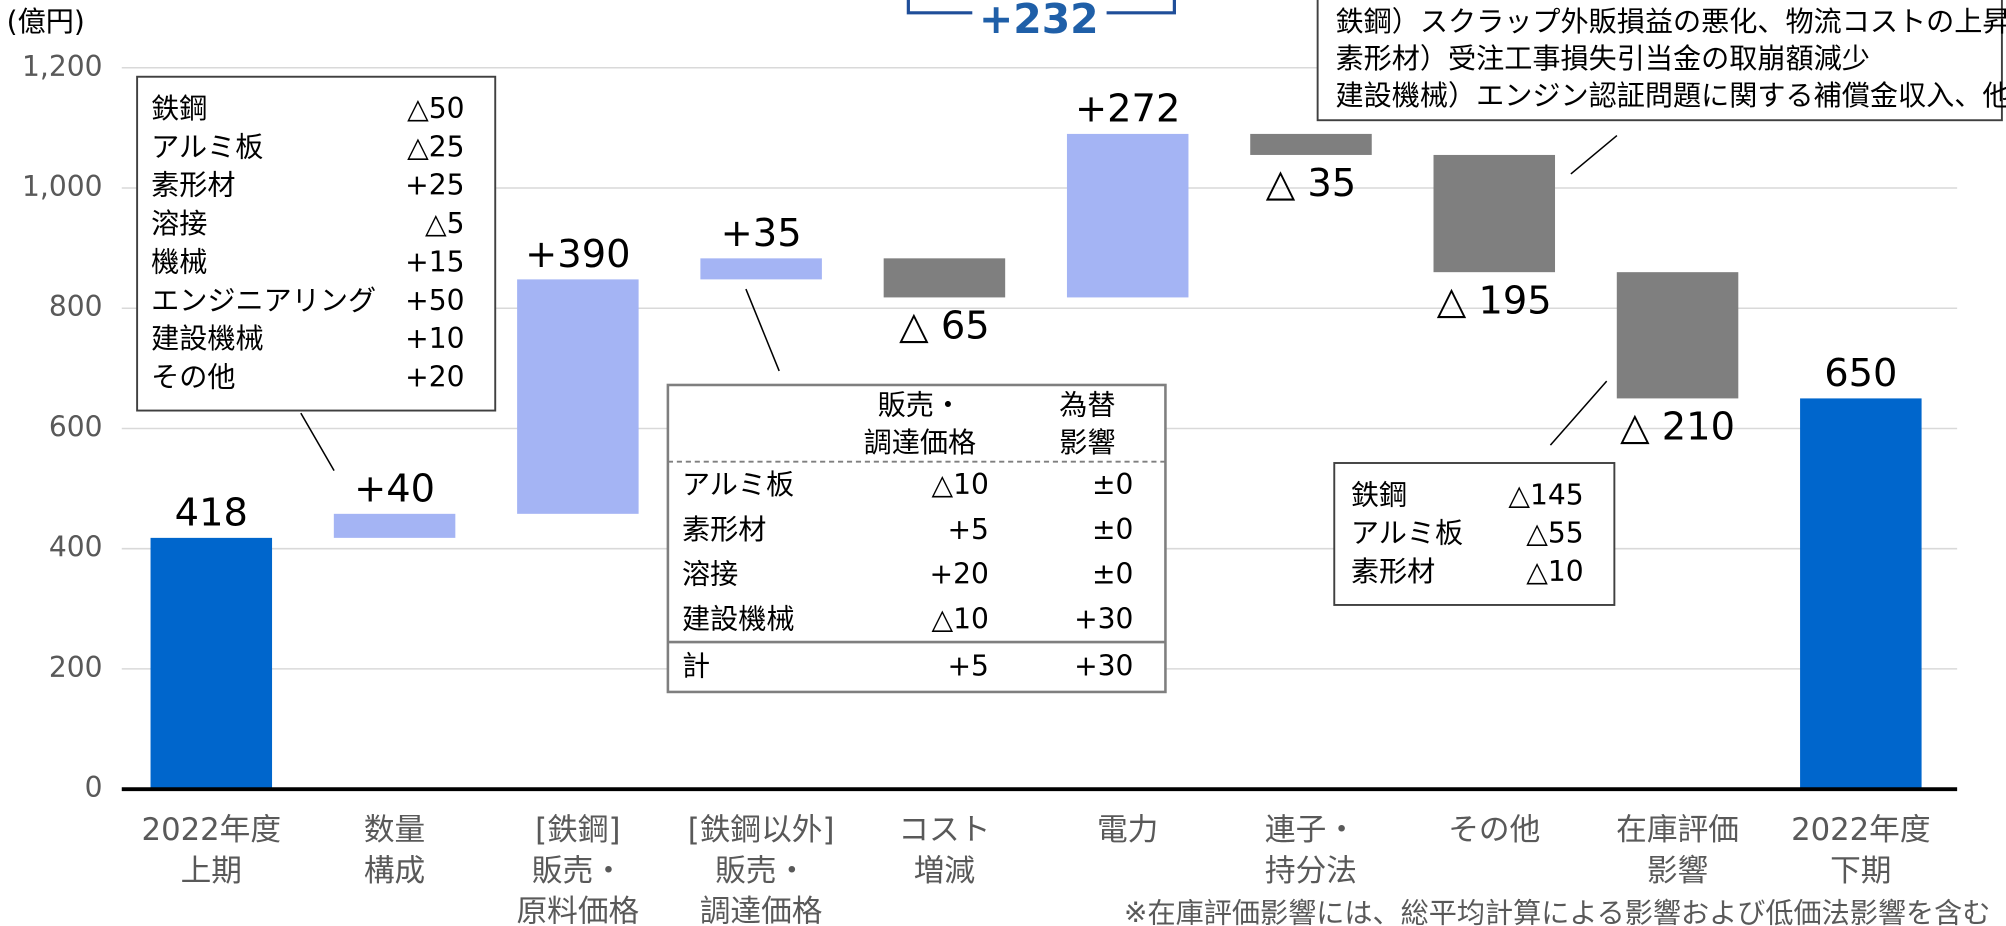  What do you see at coordinates (263, 300) in the screenshot?
I see `box-label: エンジニアリング` at bounding box center [263, 300].